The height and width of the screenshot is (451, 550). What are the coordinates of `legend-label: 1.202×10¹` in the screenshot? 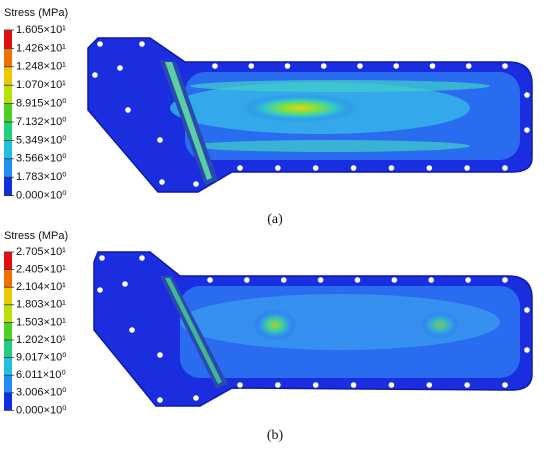 It's located at (41, 340).